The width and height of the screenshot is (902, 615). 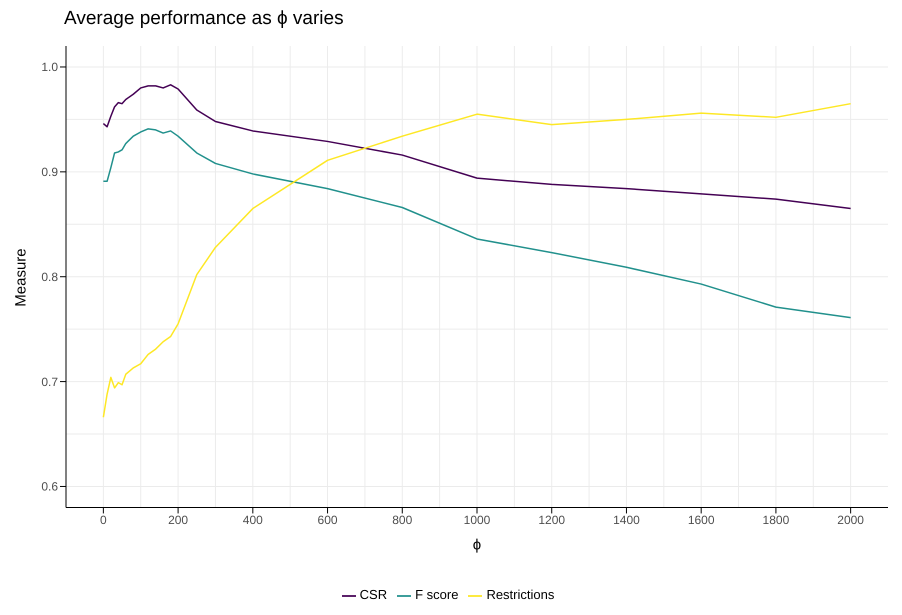 I want to click on x-tick-label: 1600, so click(x=701, y=519).